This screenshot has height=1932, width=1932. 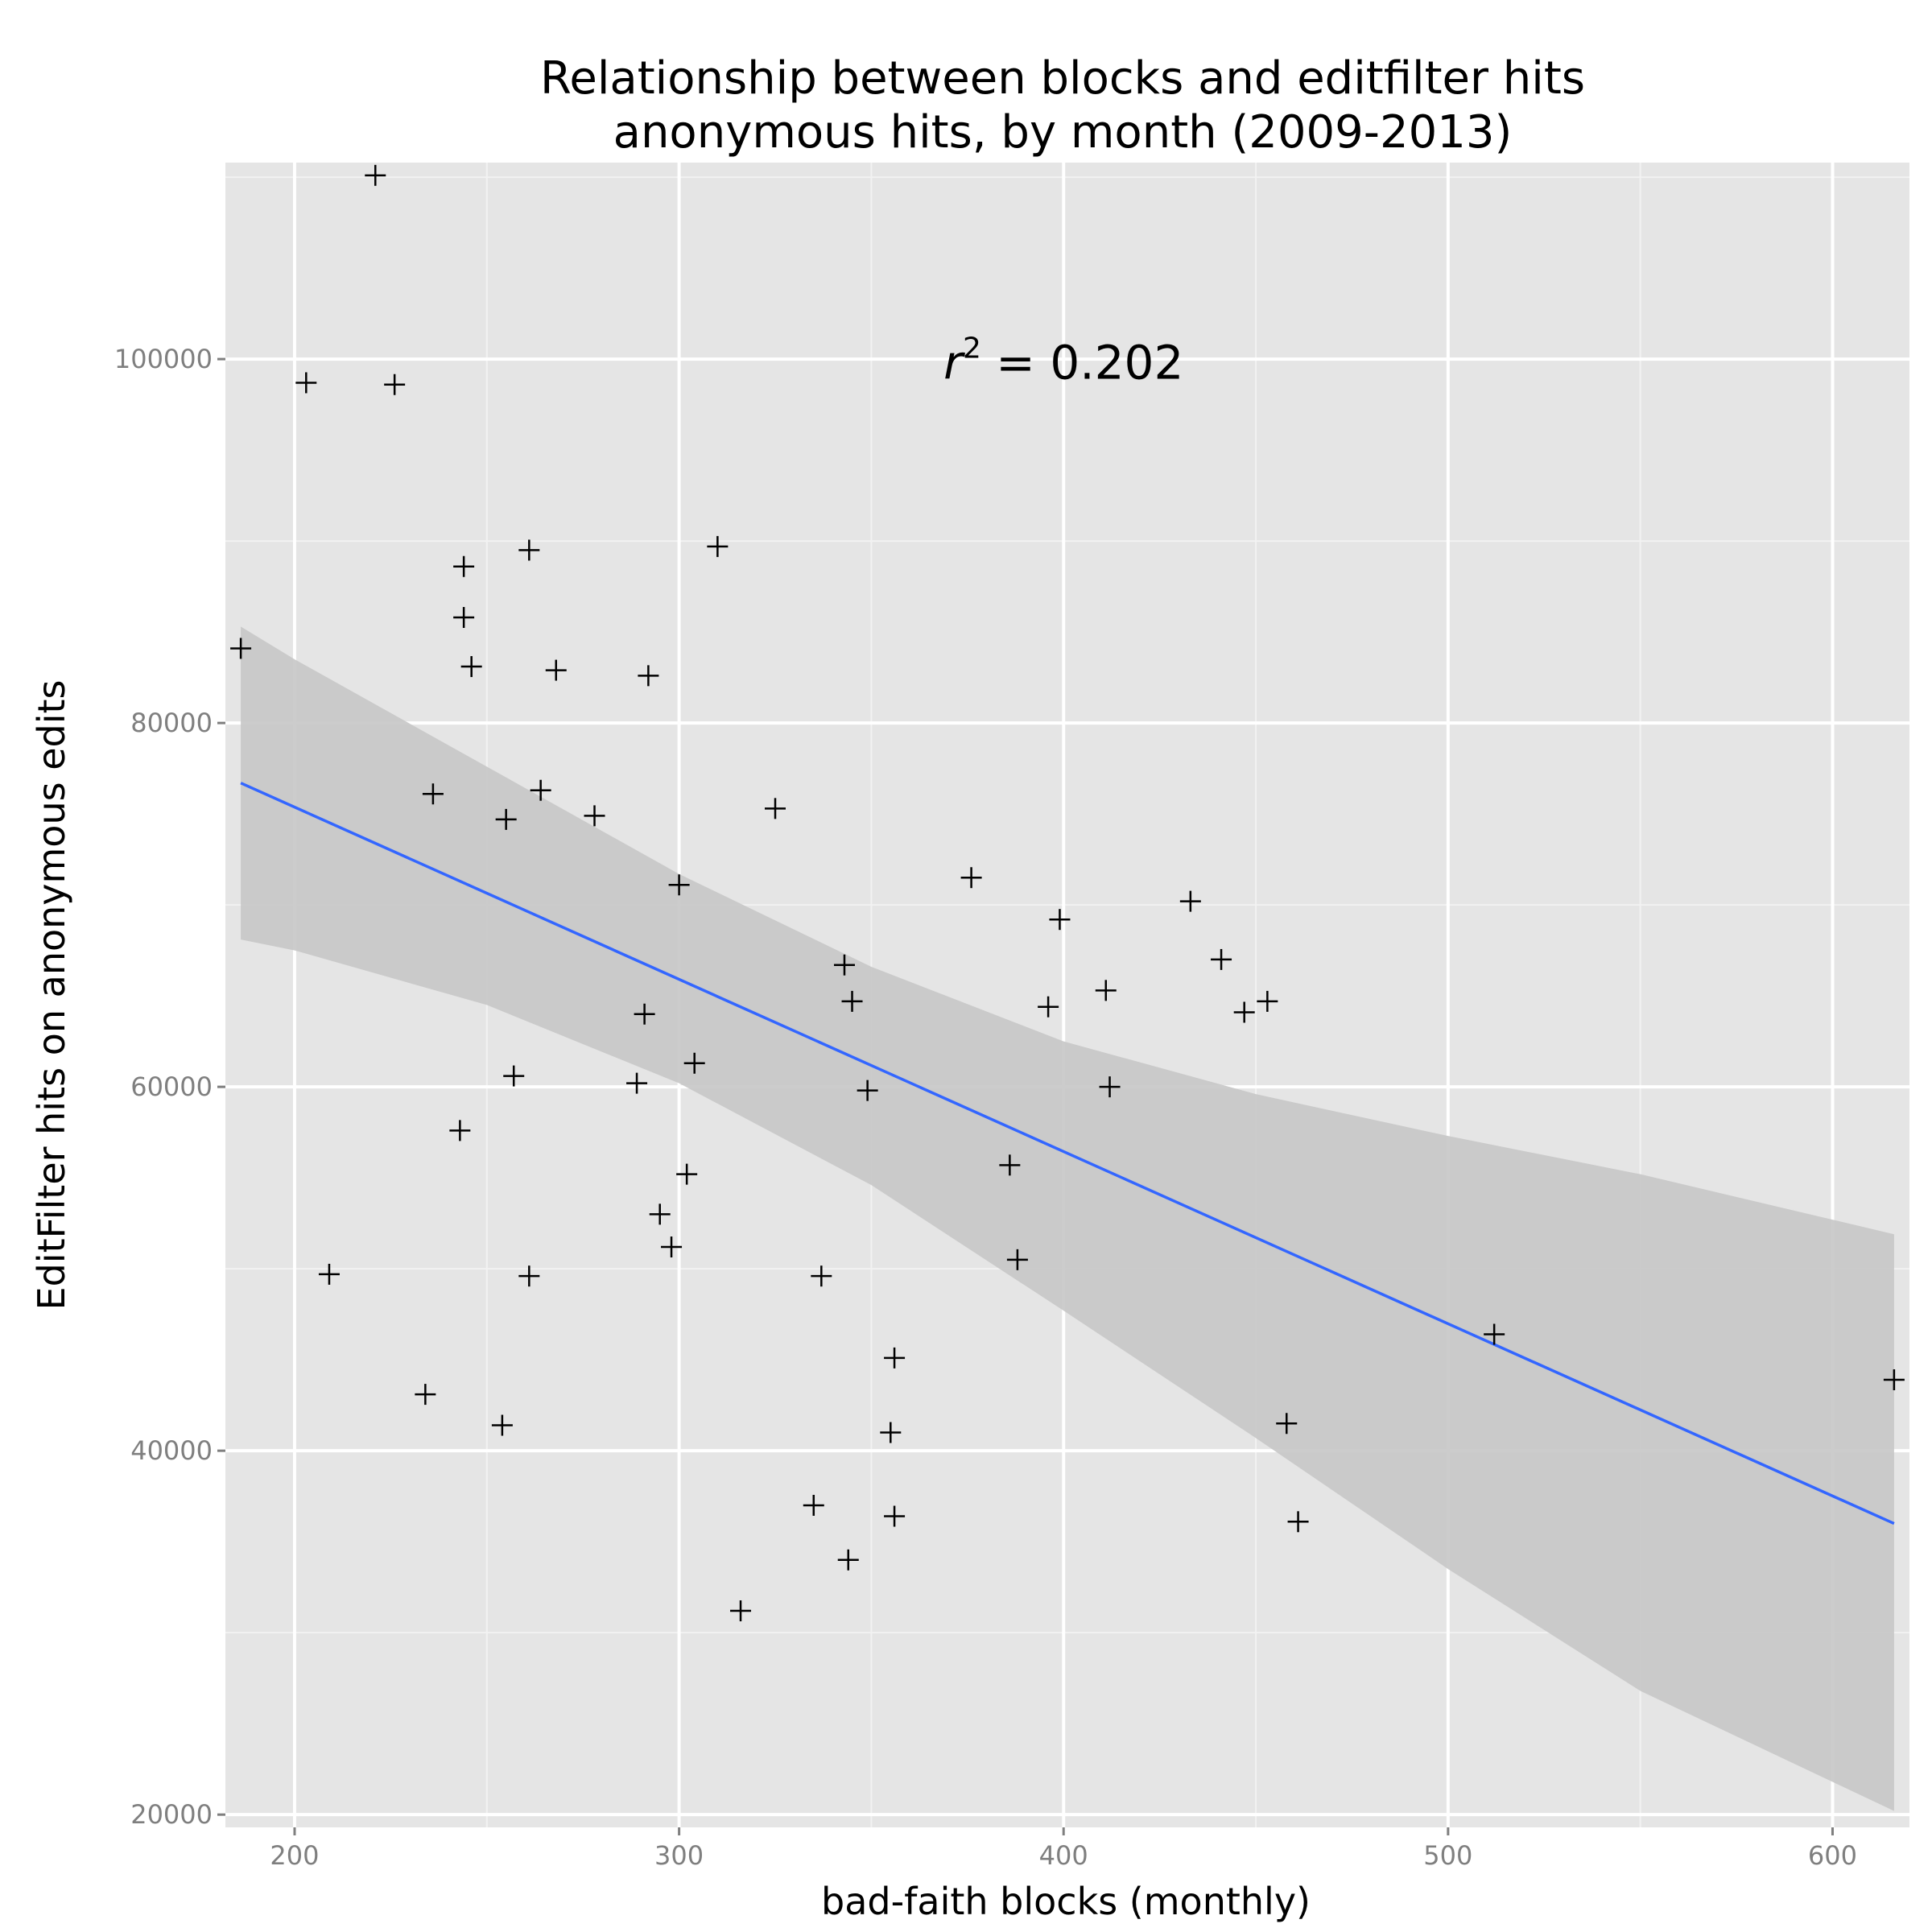 I want to click on y-tick-label: 60000, so click(x=171, y=1086).